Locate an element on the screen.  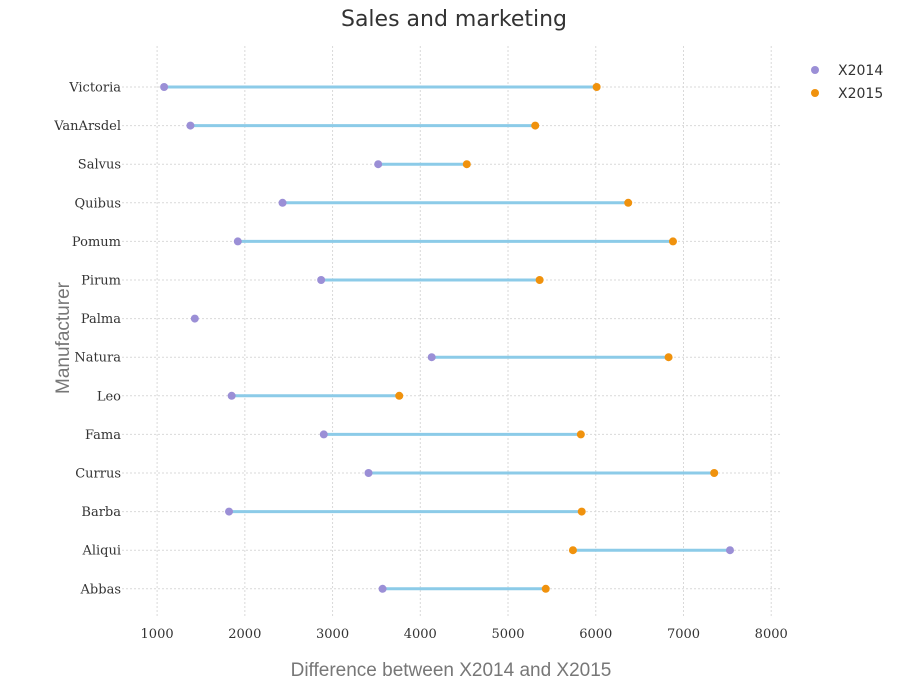
y-tick-label: Pomum is located at coordinates (96, 242).